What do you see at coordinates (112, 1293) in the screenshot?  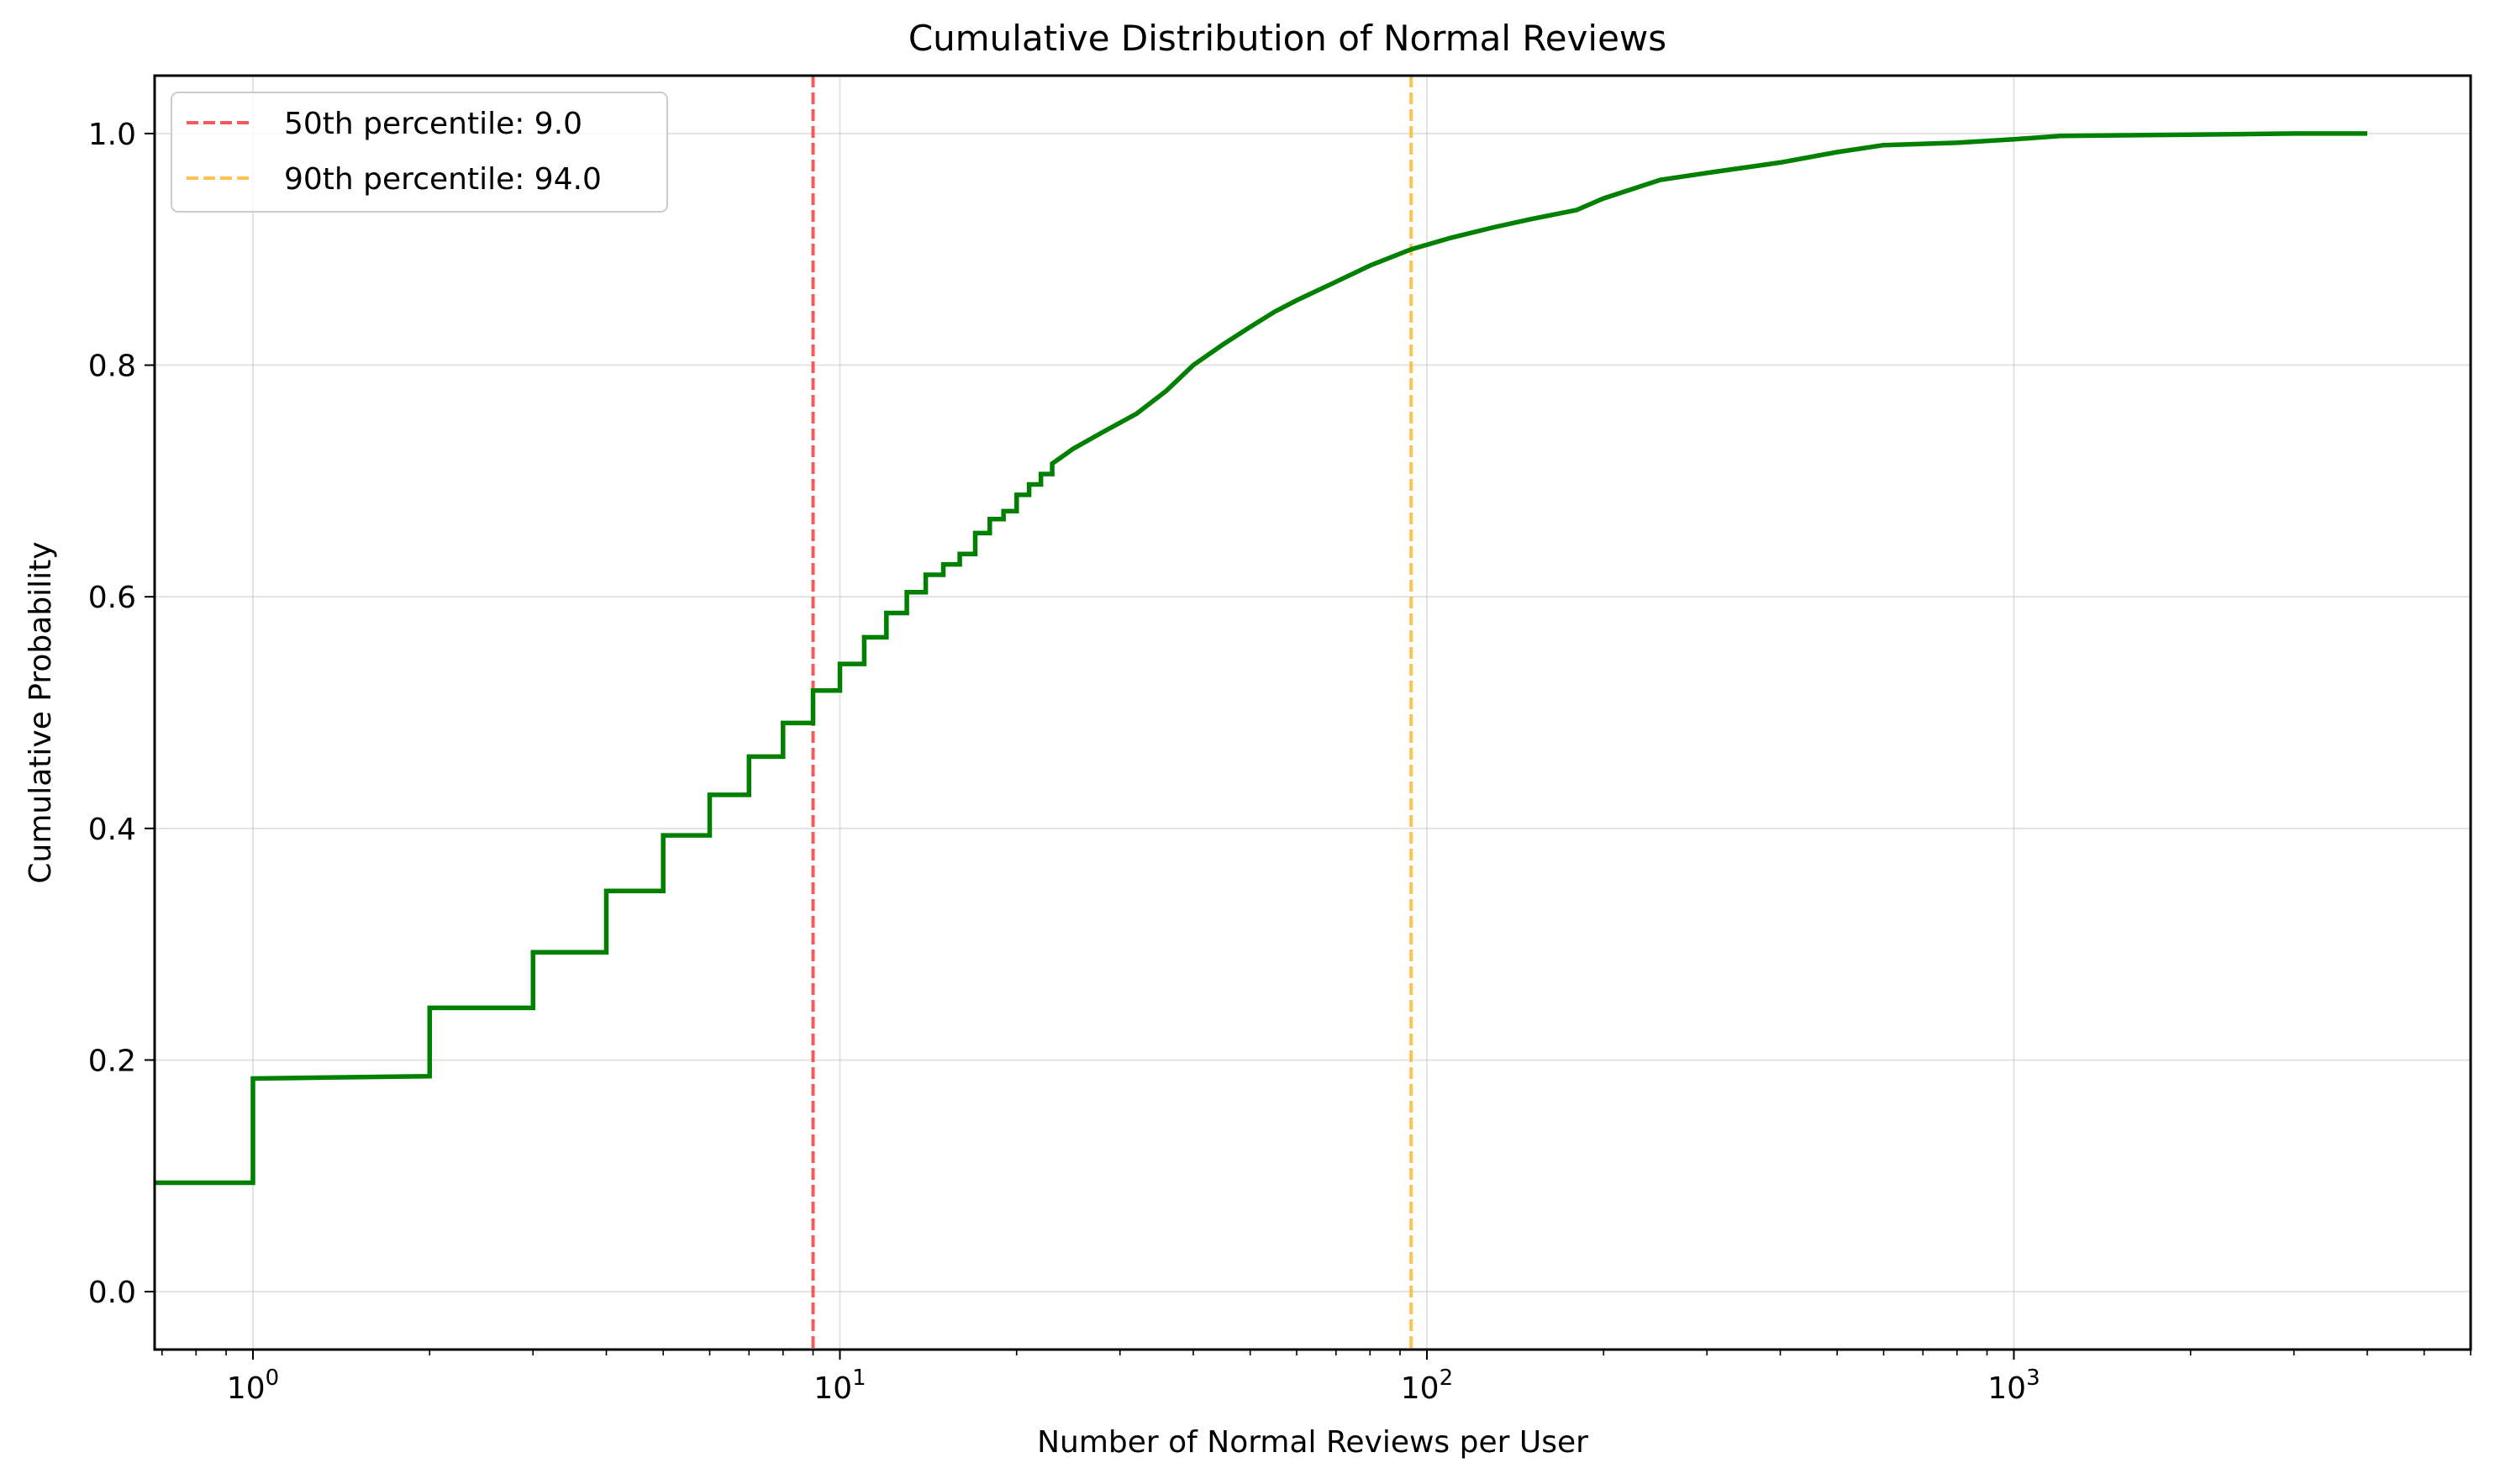 I see `y-tick-label: 0.0` at bounding box center [112, 1293].